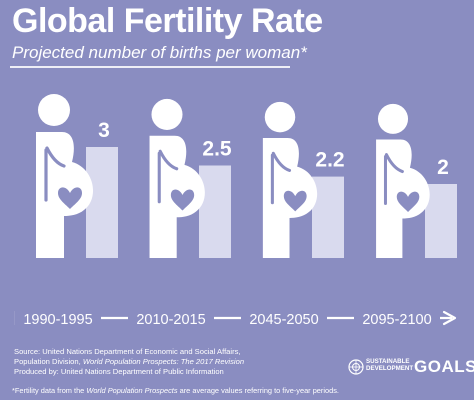 The height and width of the screenshot is (400, 474). I want to click on category-group: 3 1990-1995, so click(66, 211).